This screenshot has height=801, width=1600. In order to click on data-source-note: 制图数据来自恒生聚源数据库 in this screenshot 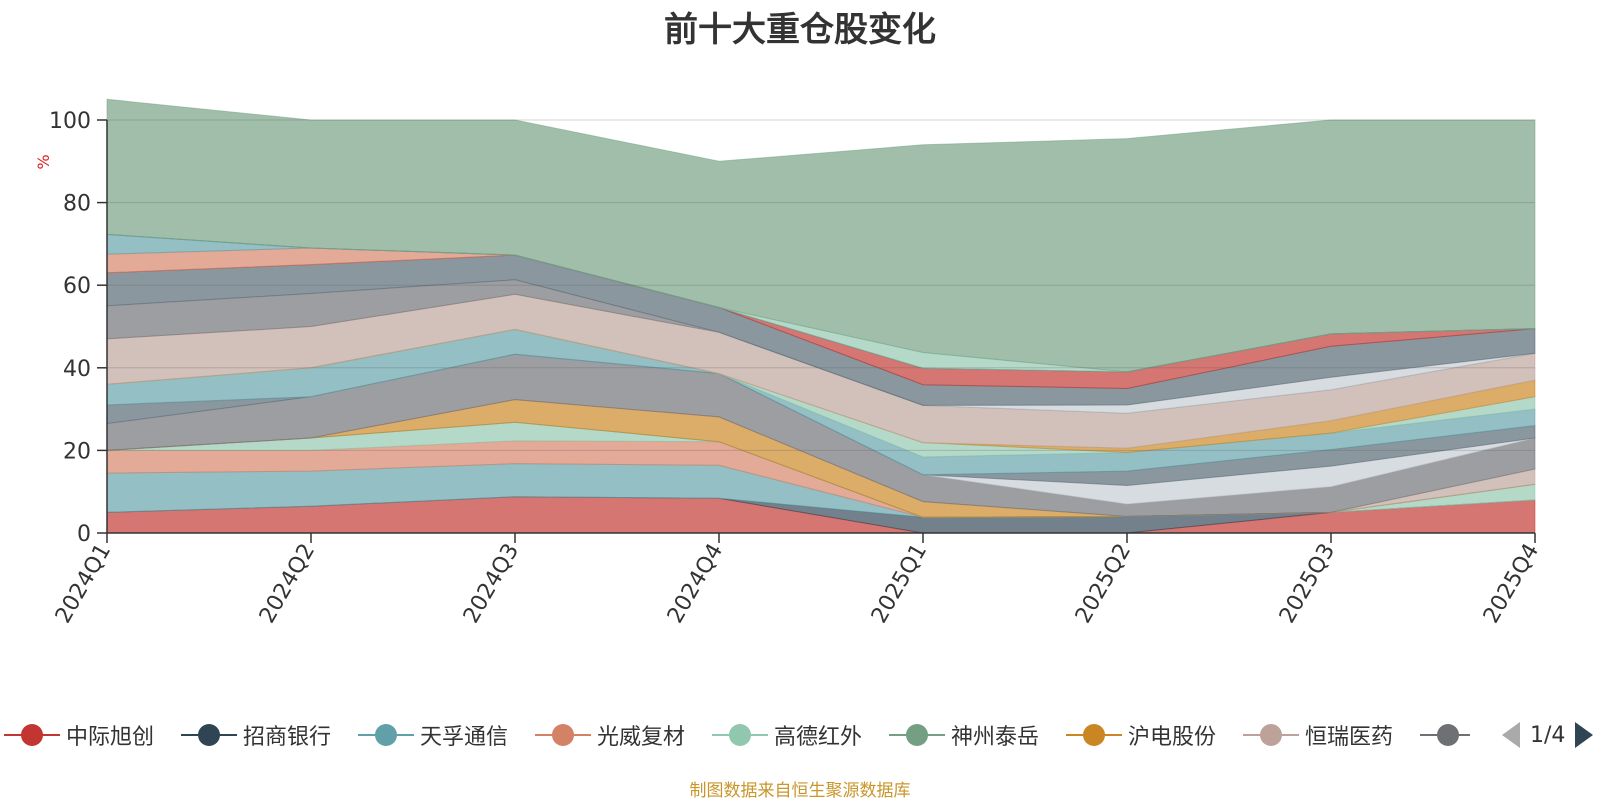, I will do `click(800, 791)`.